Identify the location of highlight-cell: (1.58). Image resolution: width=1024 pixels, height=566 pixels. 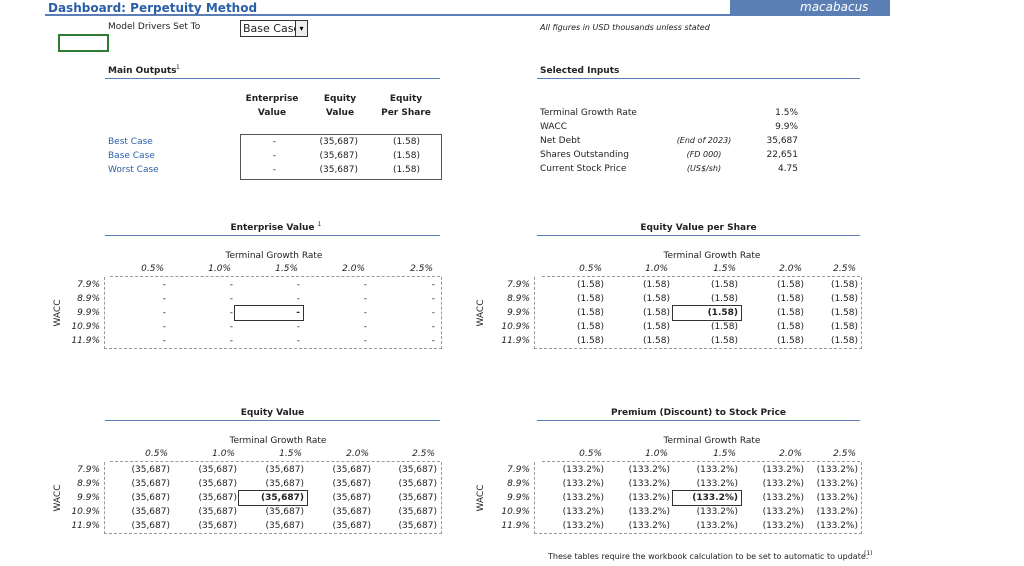
(722, 313).